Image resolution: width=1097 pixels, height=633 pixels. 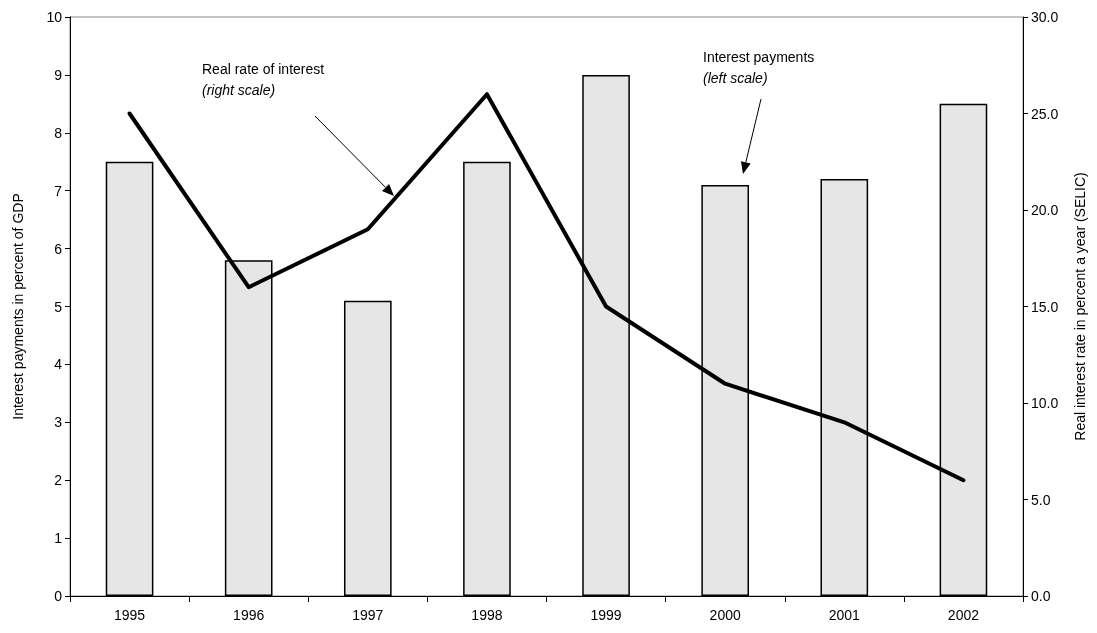 What do you see at coordinates (606, 615) in the screenshot?
I see `x-tick-label: 1999` at bounding box center [606, 615].